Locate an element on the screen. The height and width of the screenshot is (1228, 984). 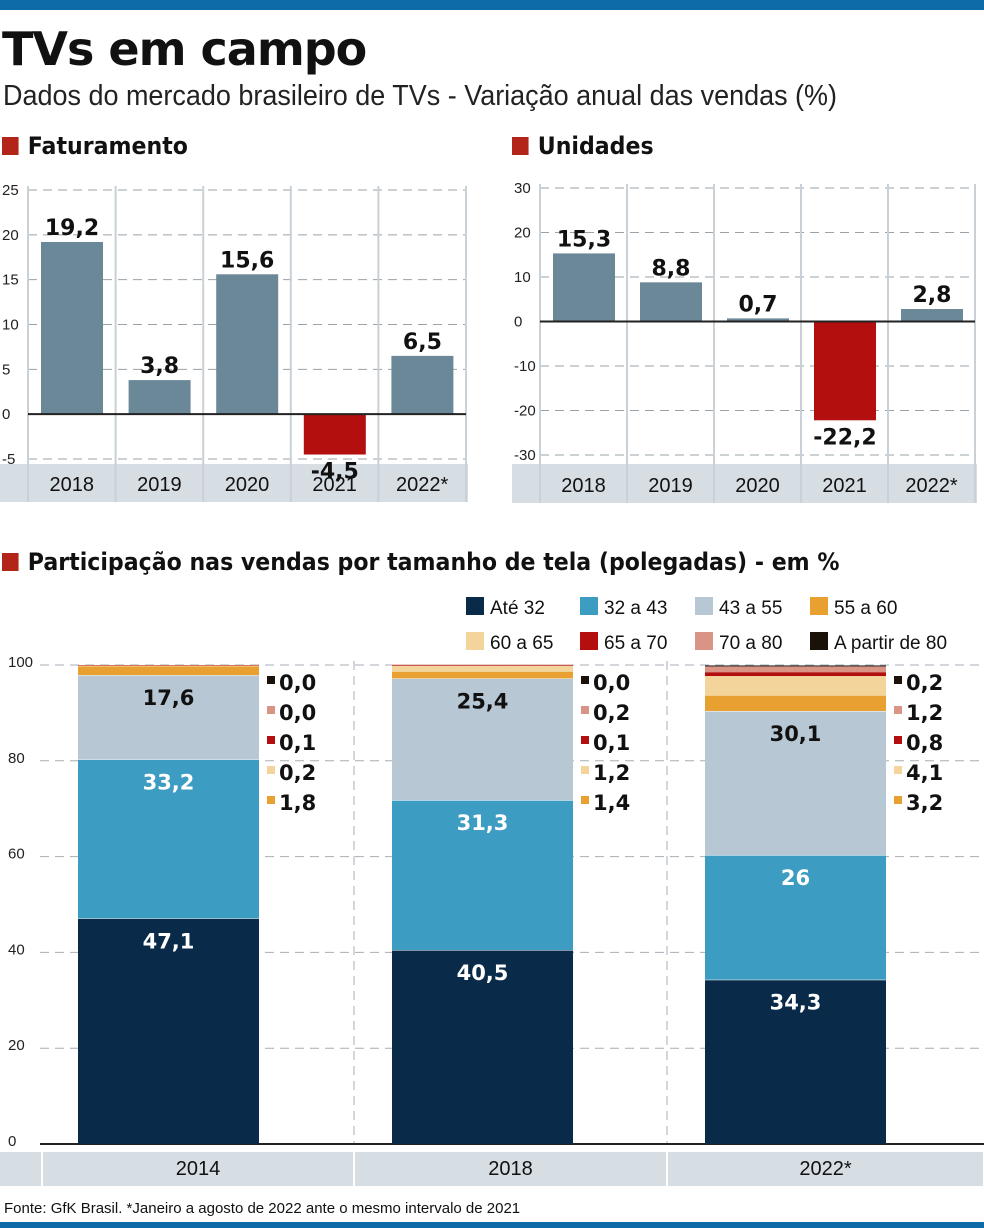
chart-0-category-label: 2019 is located at coordinates (159, 485).